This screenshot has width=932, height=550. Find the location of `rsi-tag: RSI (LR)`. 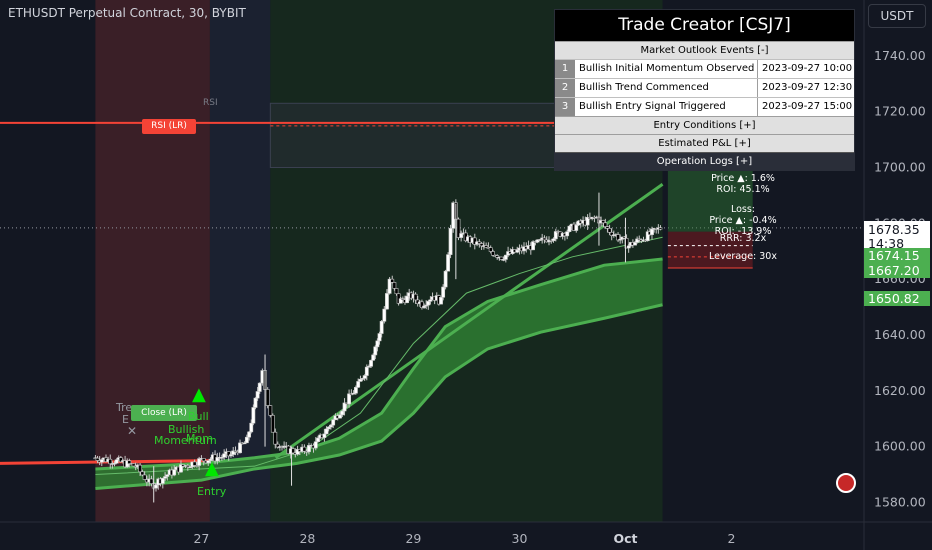

rsi-tag: RSI (LR) is located at coordinates (169, 126).